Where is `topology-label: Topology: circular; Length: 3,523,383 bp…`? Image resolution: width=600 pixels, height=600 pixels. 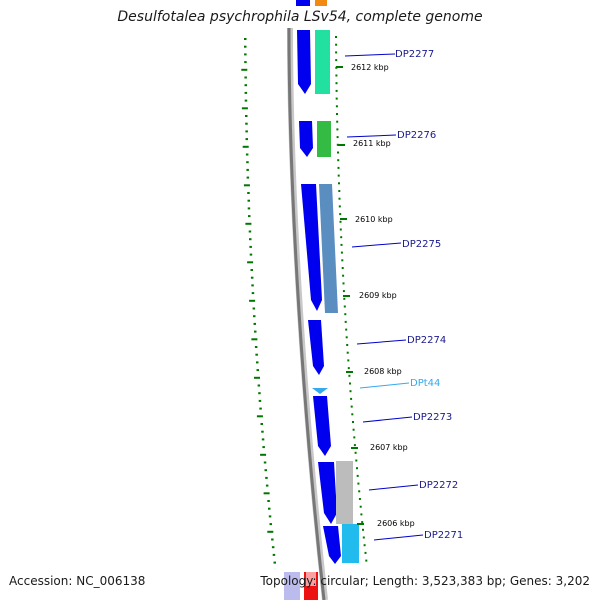 topology-label: Topology: circular; Length: 3,523,383 bp… is located at coordinates (425, 581).